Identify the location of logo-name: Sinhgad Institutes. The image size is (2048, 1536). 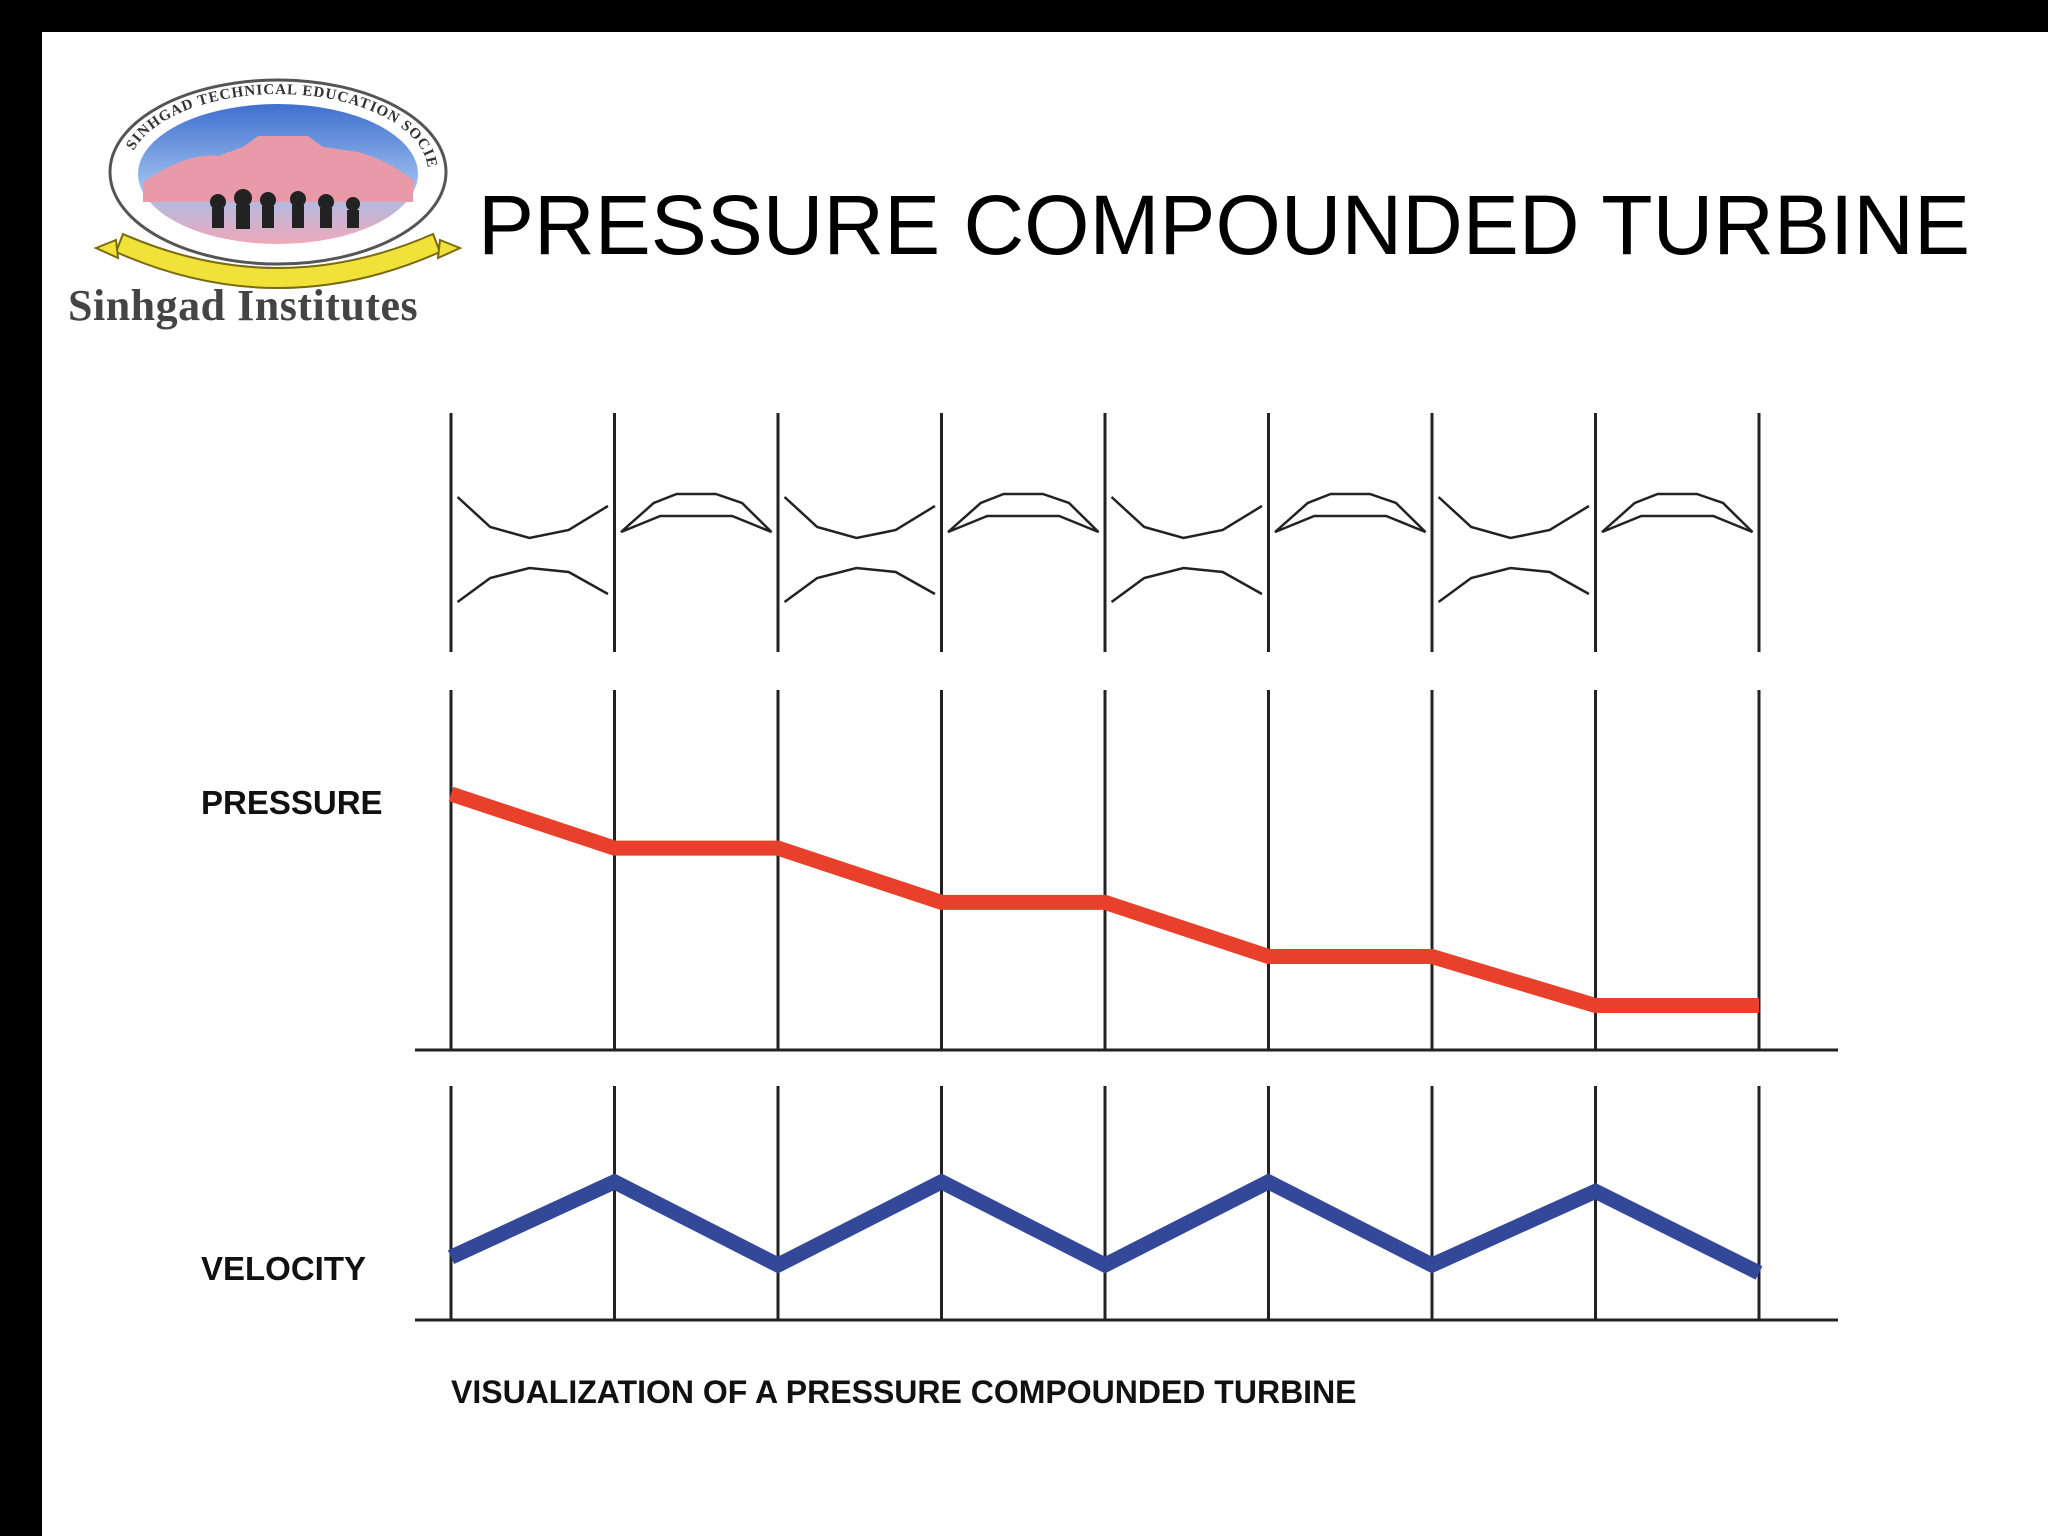
(243, 305).